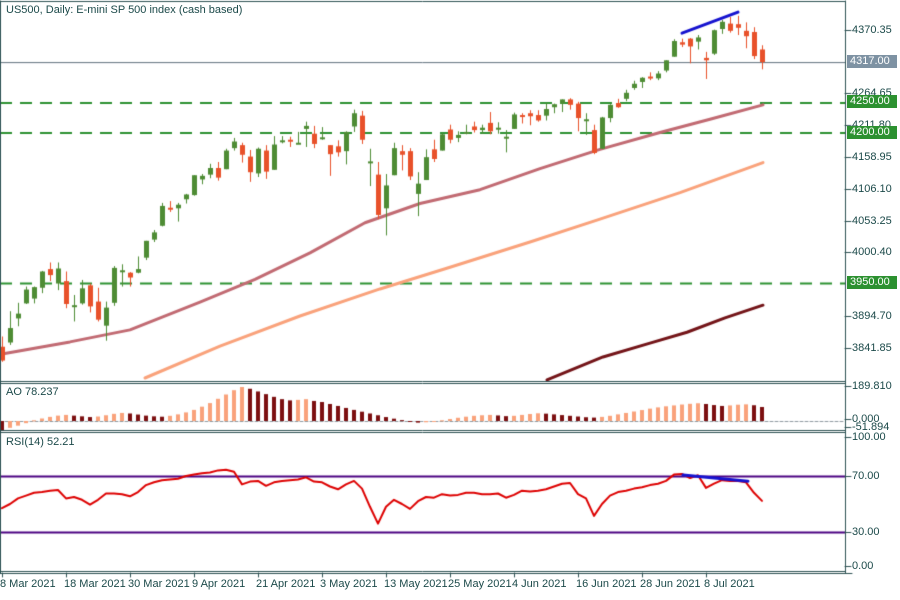 This screenshot has width=900, height=600. I want to click on rsi-tick-label: 30.00, so click(866, 532).